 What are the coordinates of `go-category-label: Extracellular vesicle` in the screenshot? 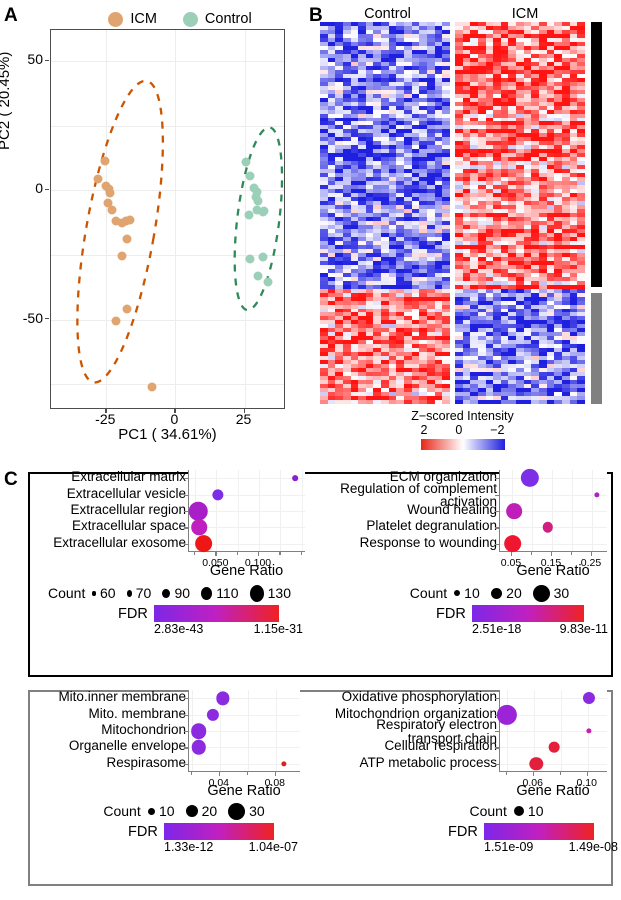 It's located at (126, 493).